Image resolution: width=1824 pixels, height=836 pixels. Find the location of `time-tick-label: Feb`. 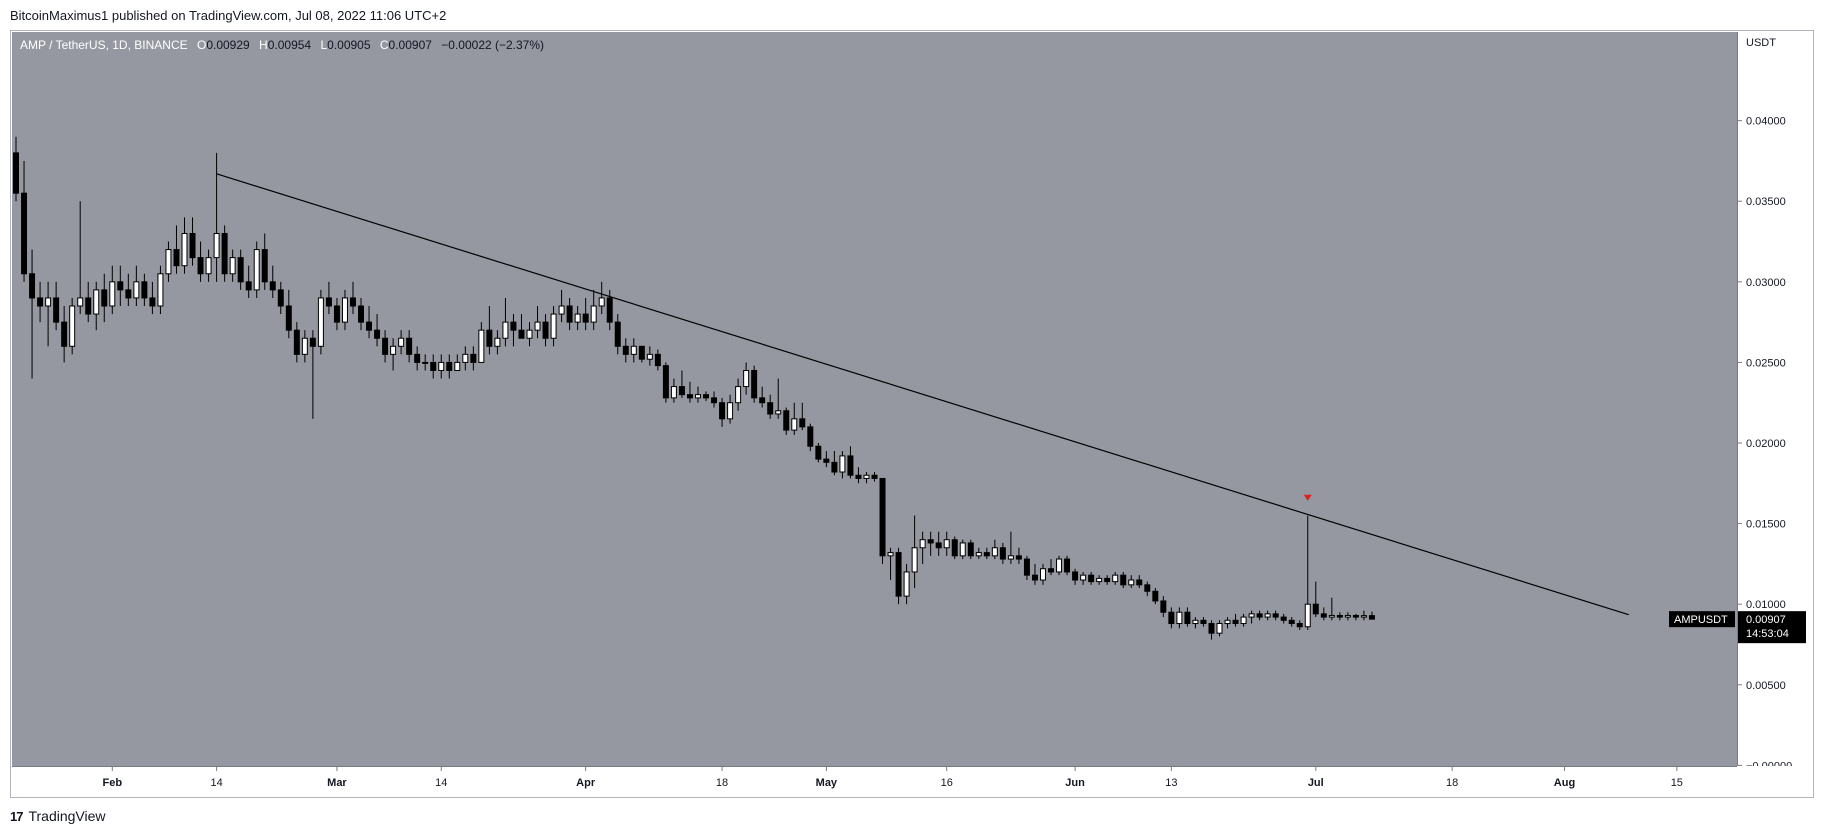

time-tick-label: Feb is located at coordinates (113, 783).